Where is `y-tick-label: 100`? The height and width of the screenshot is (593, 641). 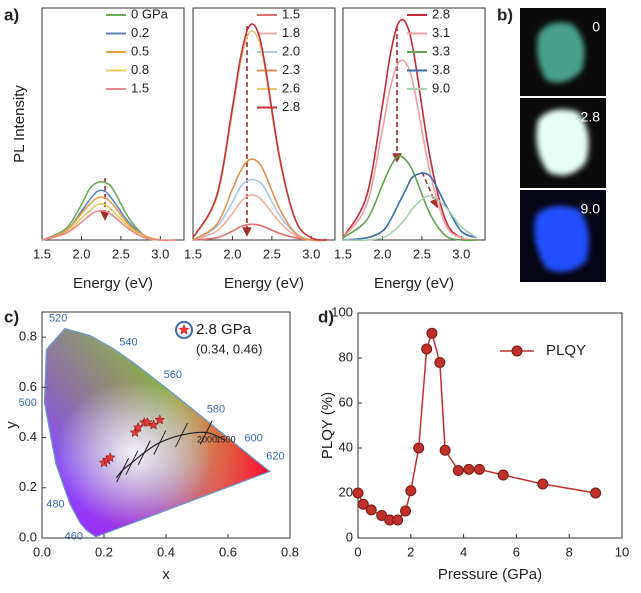
y-tick-label: 100 is located at coordinates (342, 311).